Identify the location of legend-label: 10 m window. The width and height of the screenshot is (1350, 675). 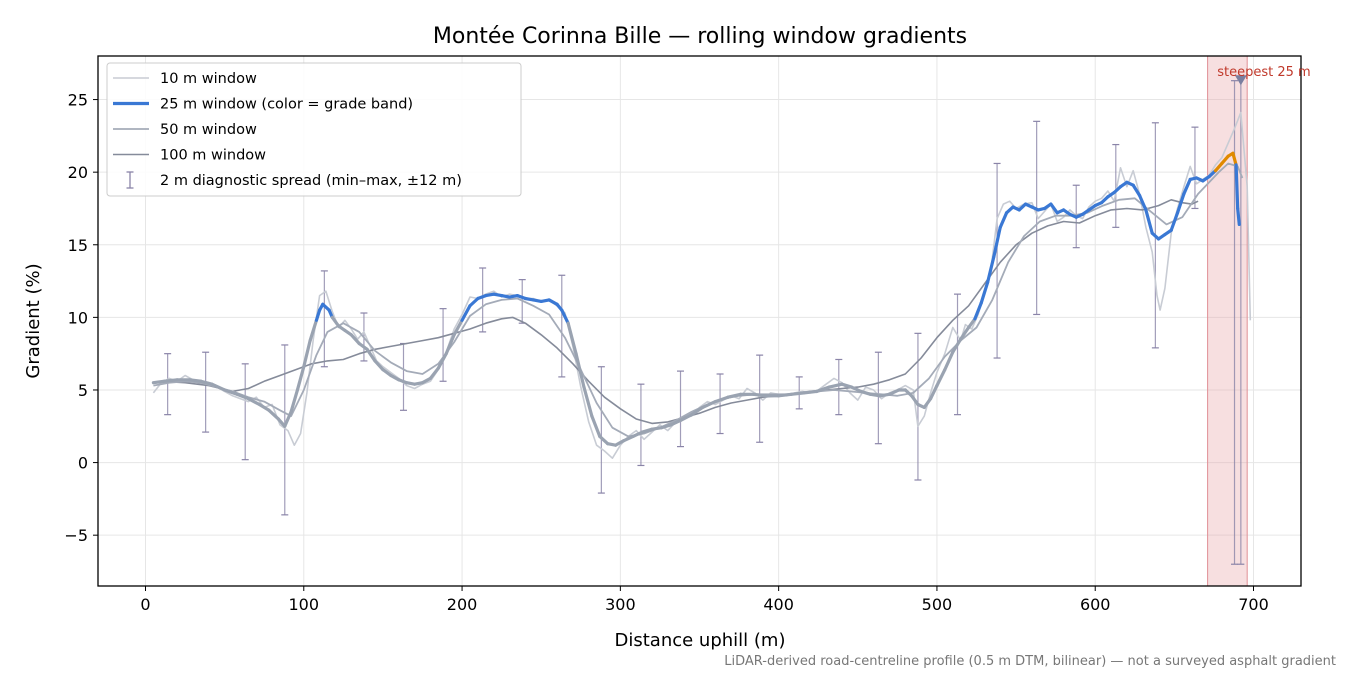
(208, 79).